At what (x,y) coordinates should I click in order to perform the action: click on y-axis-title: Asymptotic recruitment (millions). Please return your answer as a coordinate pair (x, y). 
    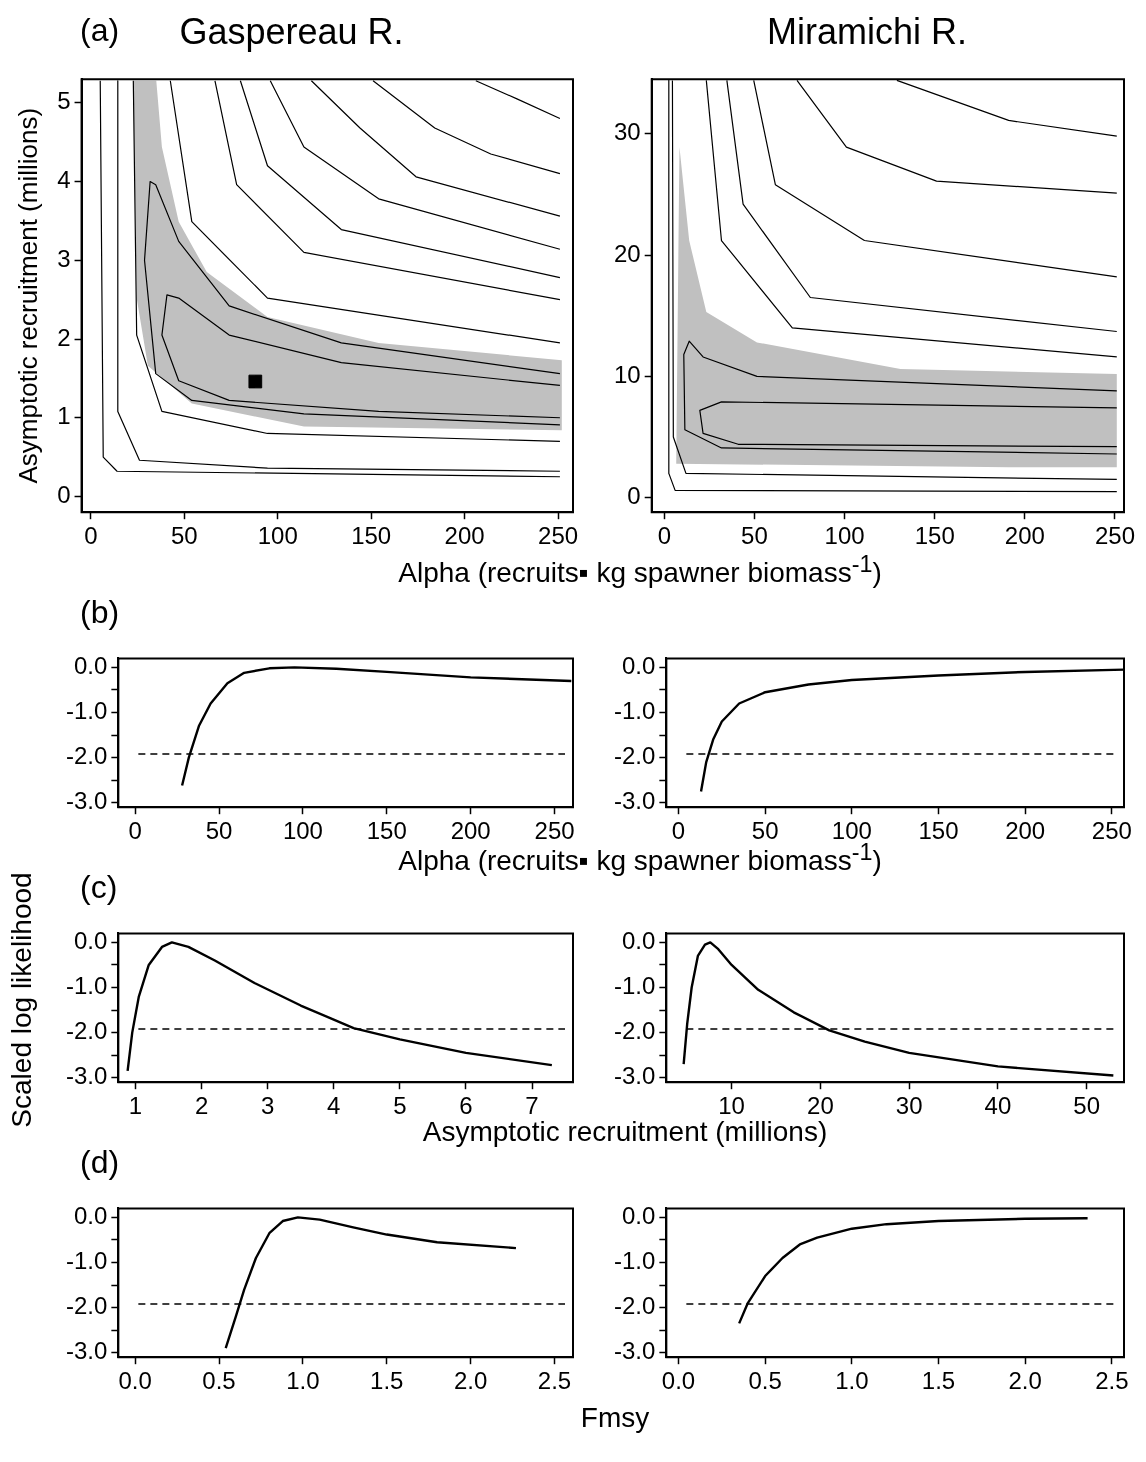
    Looking at the image, I should click on (27, 295).